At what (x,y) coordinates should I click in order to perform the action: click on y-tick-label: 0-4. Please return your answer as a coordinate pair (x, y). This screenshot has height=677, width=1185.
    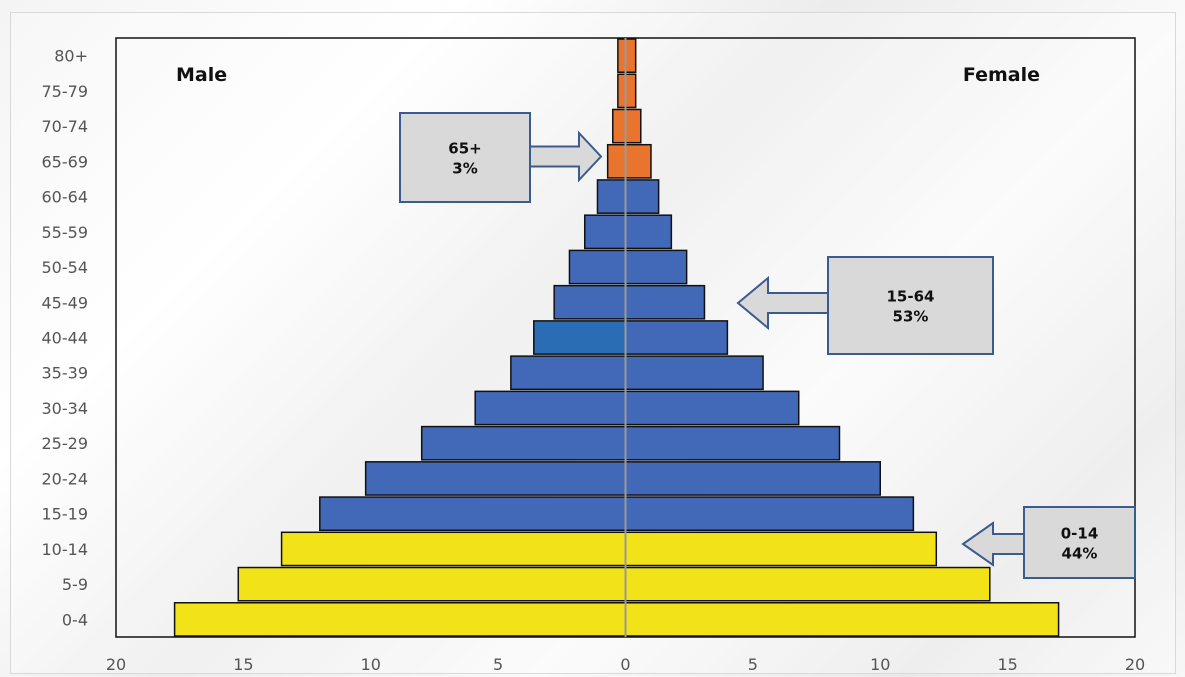
    Looking at the image, I should click on (75, 619).